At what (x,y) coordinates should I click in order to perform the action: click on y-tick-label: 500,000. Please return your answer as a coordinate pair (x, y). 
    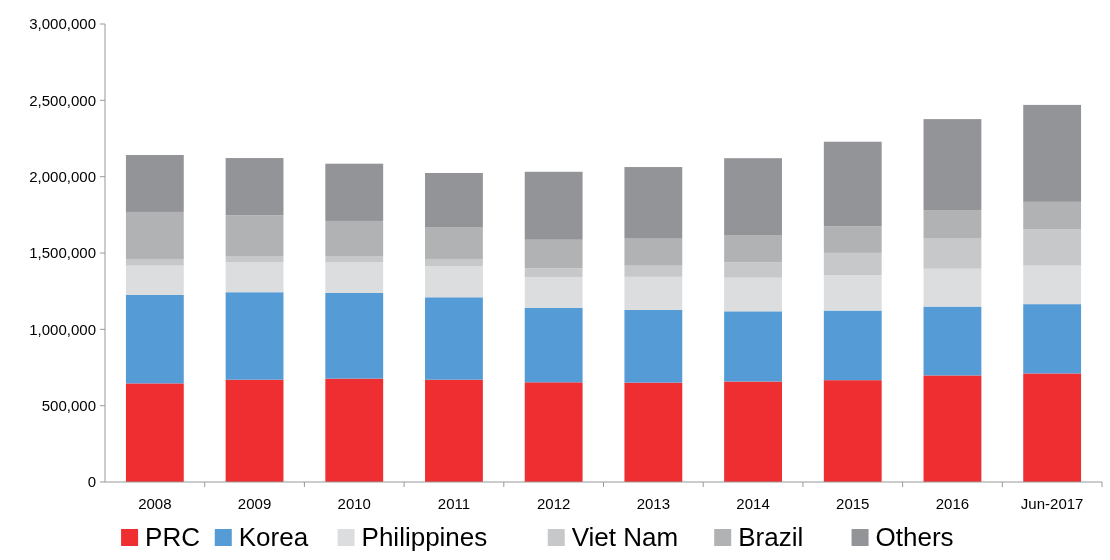
    Looking at the image, I should click on (68, 405).